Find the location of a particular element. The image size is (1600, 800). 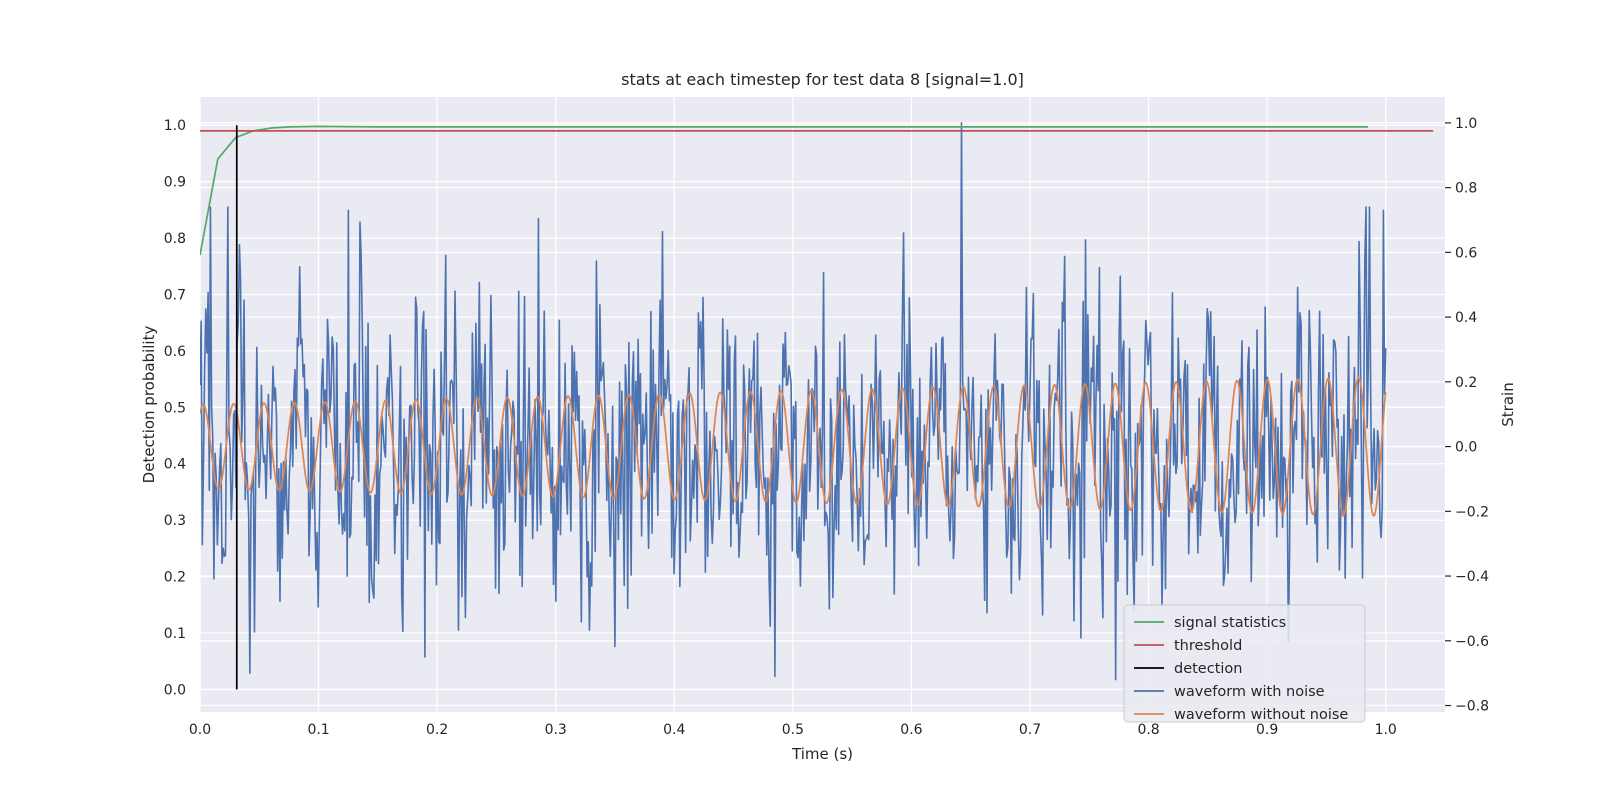

y-tick-label-left: 0.8 is located at coordinates (175, 239).